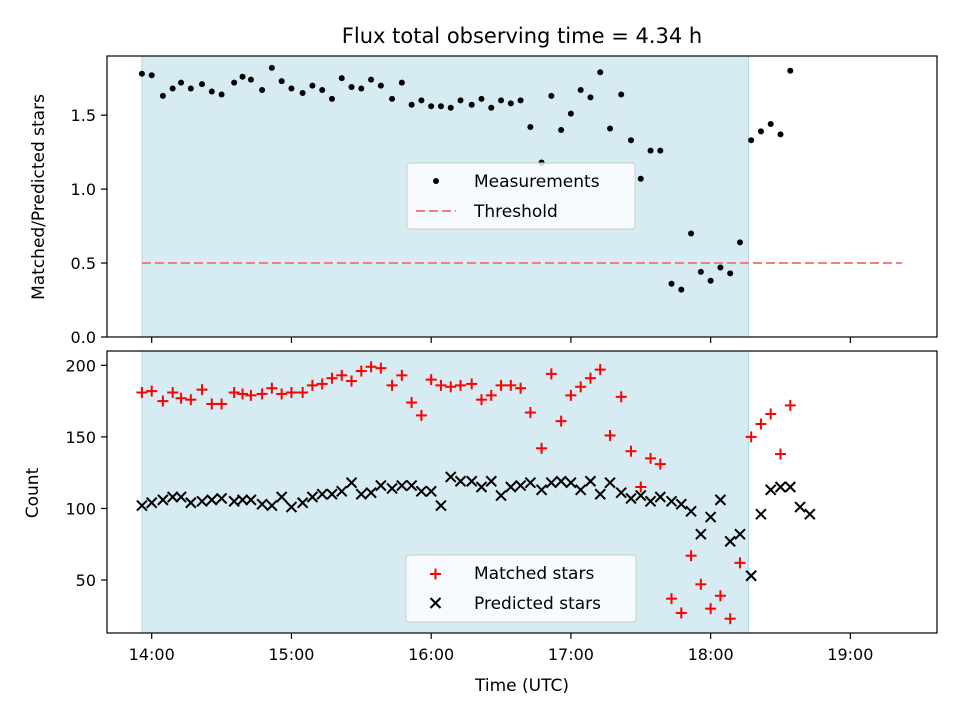 The image size is (960, 720). Describe the element at coordinates (521, 196) in the screenshot. I see `top-legend: Measurements Threshold` at that location.